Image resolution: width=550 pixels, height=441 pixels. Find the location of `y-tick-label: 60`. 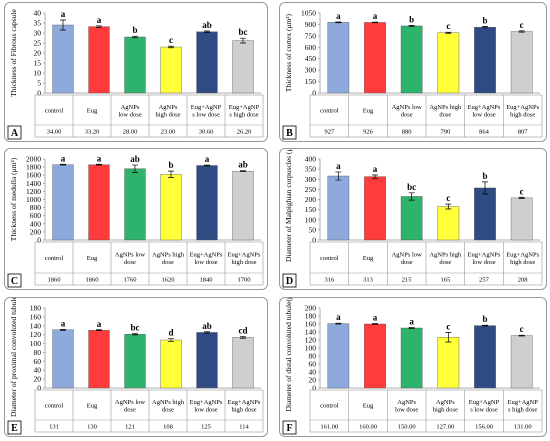

y-tick-label: 60 is located at coordinates (313, 364).